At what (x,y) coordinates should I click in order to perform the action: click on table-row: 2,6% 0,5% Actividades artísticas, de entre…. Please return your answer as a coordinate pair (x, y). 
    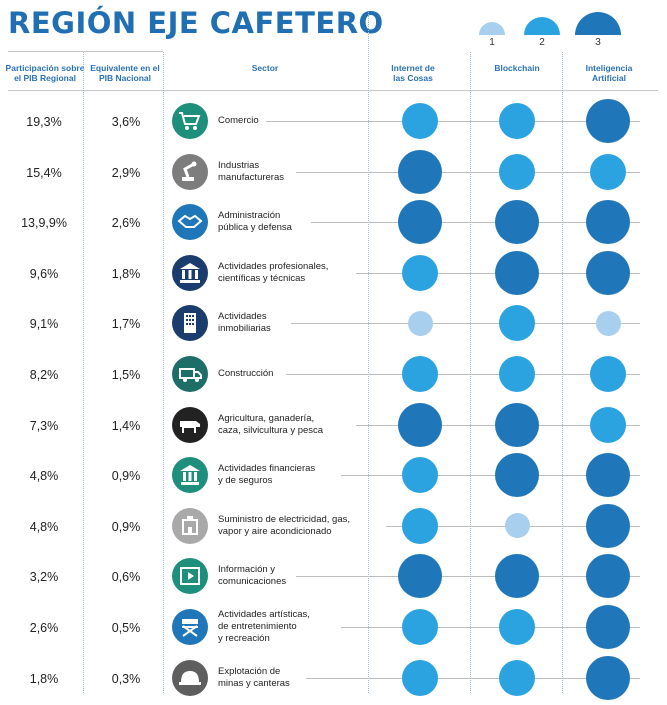
    Looking at the image, I should click on (333, 629).